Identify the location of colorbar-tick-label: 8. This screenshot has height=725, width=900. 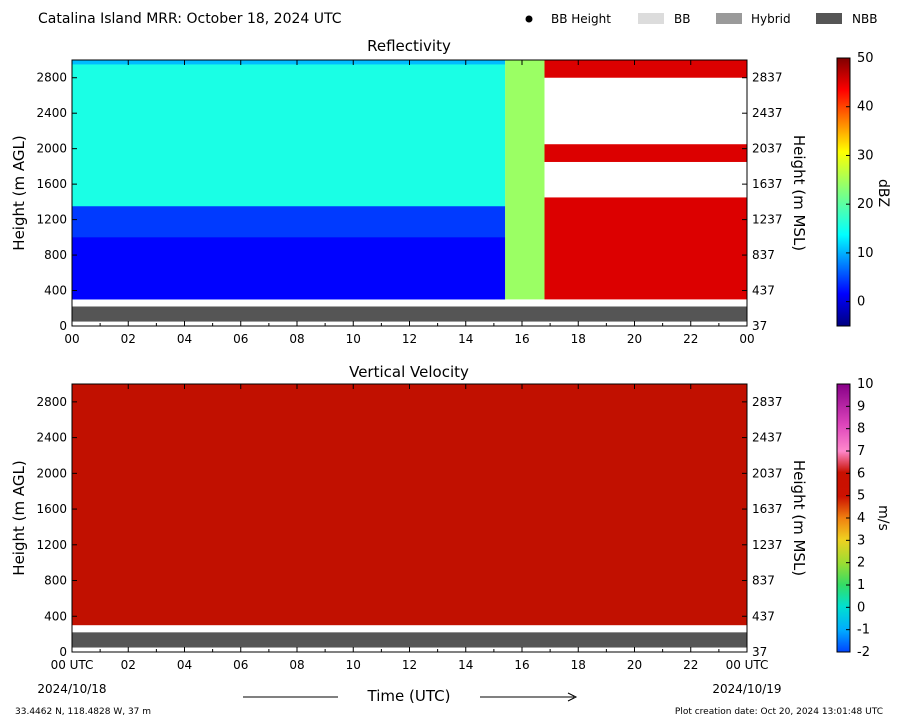
(861, 429).